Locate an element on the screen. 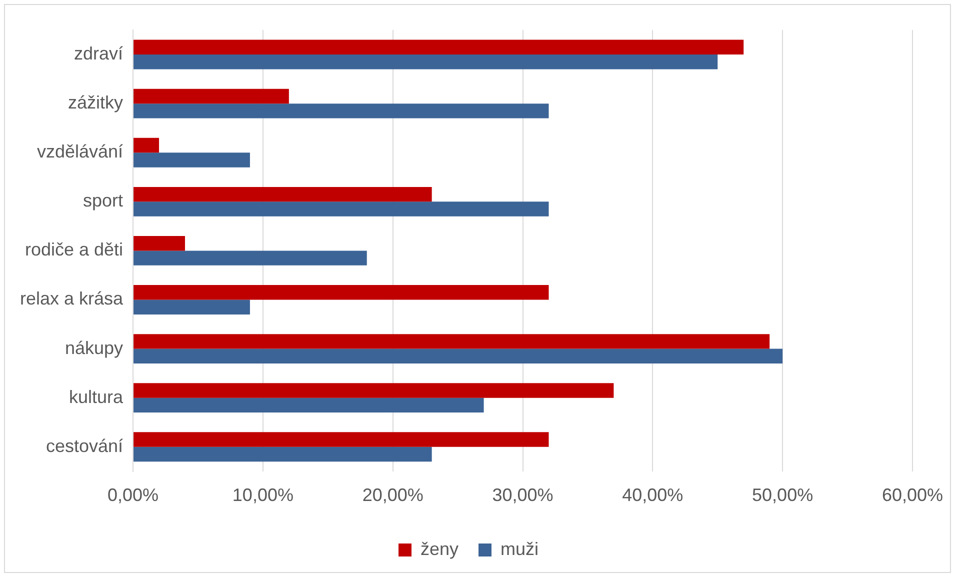  x-tick-label: 0,00% is located at coordinates (133, 495).